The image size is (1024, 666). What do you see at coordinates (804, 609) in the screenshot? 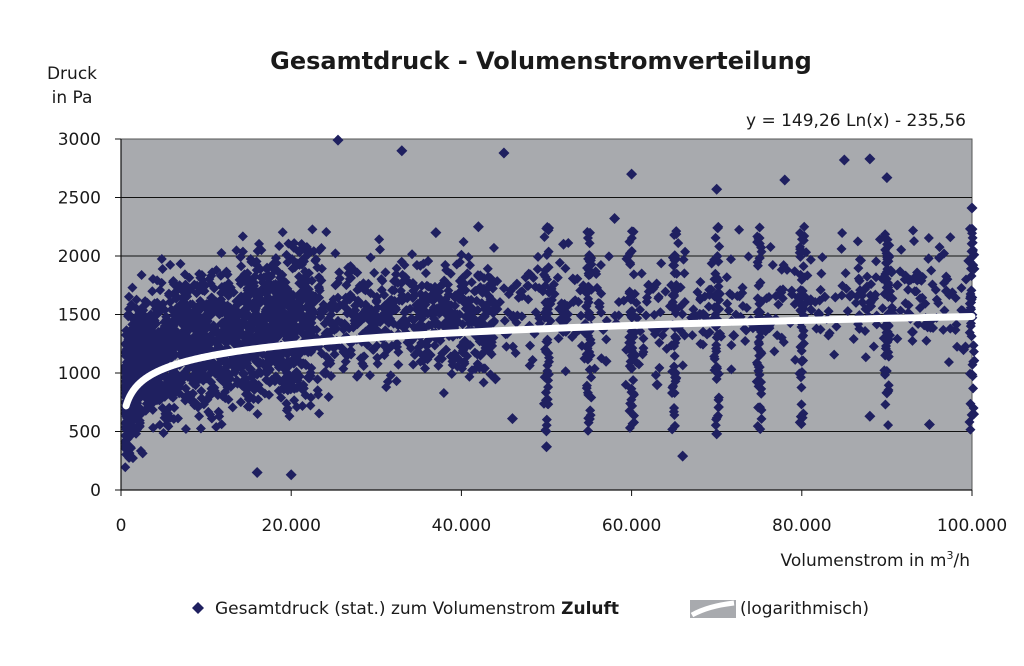
I see `legend-trend-label: (logarithmisch)` at bounding box center [804, 609].